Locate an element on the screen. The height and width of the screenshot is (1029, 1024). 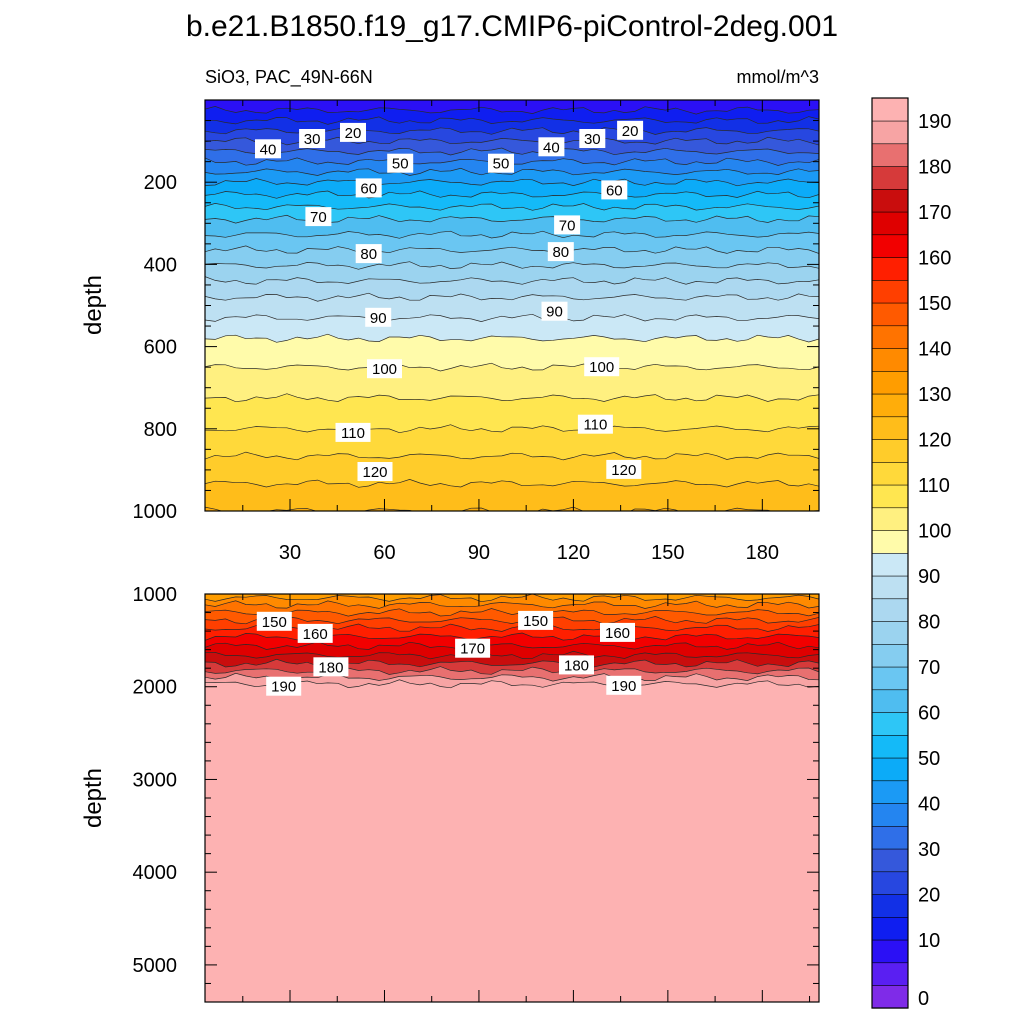
variable-region-label: SiO3, PAC_49N-66N is located at coordinates (289, 77).